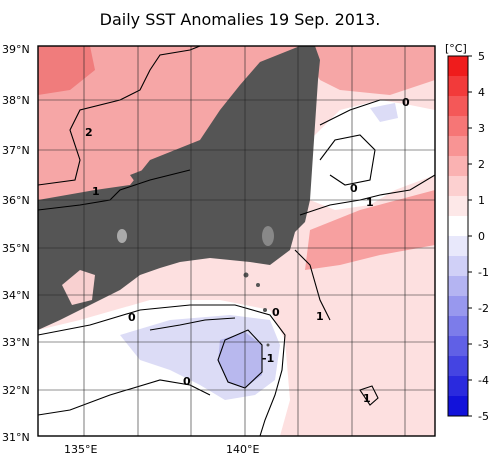 The height and width of the screenshot is (460, 500). What do you see at coordinates (16, 248) in the screenshot?
I see `lat-label: 35°N` at bounding box center [16, 248].